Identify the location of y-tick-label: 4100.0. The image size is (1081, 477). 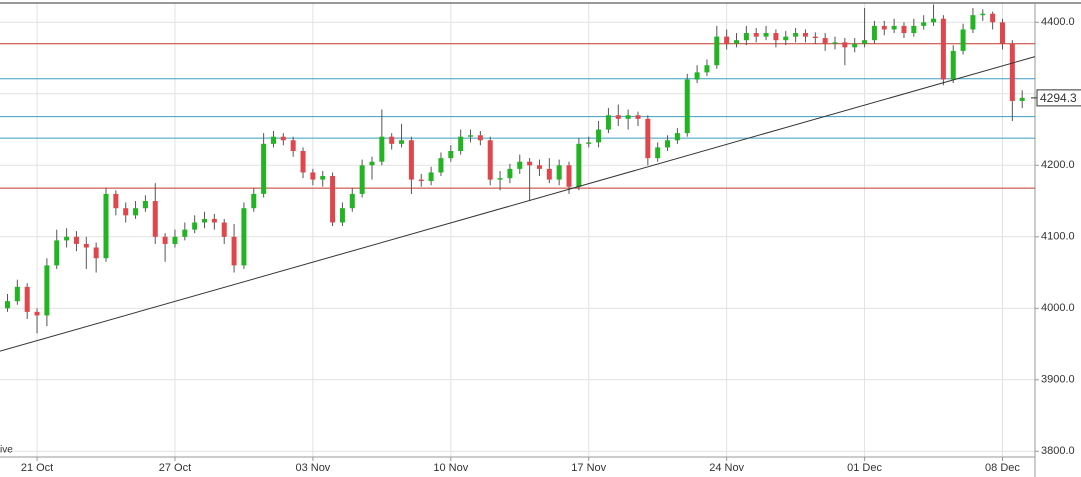
(1058, 237).